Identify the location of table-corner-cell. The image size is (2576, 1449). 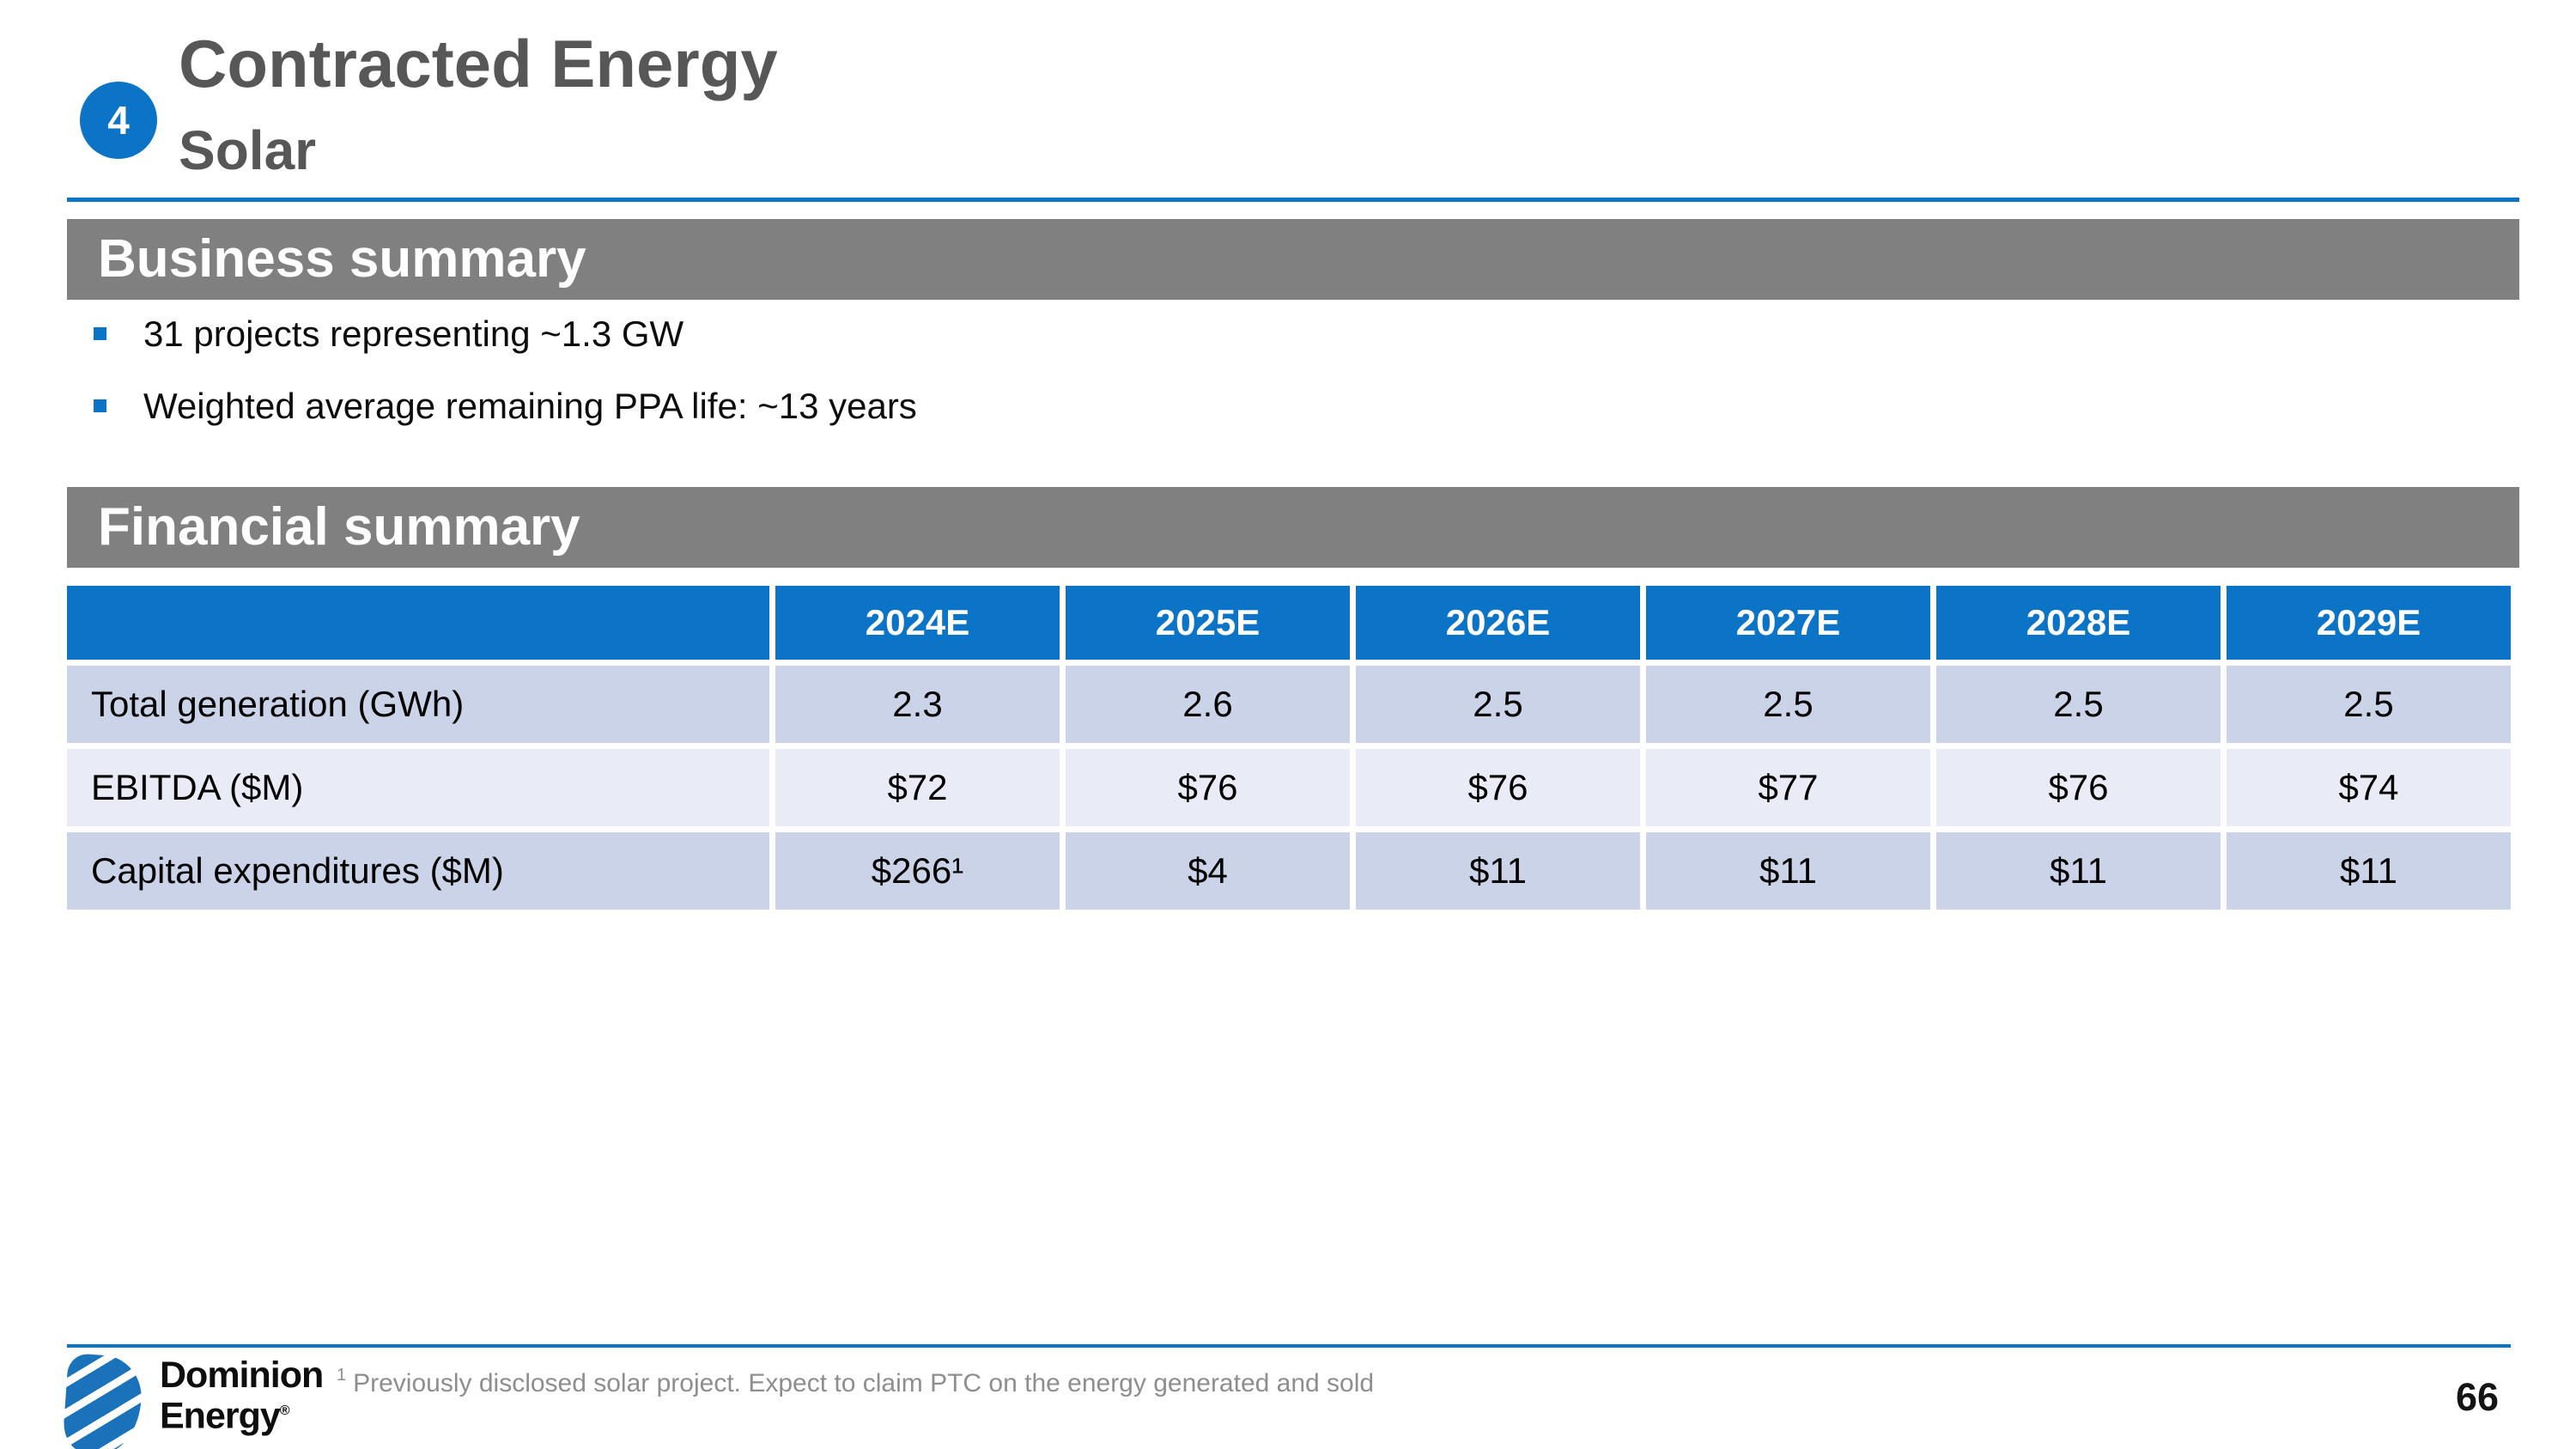
(418, 623).